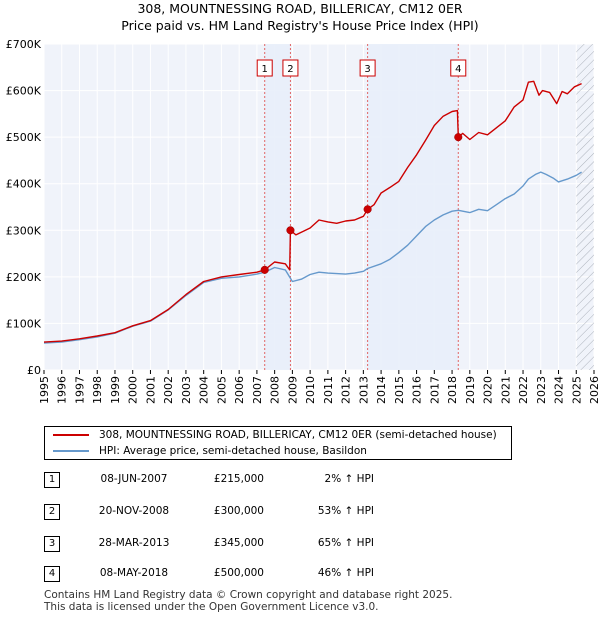  I want to click on sale-number-badge: 3, so click(52, 544).